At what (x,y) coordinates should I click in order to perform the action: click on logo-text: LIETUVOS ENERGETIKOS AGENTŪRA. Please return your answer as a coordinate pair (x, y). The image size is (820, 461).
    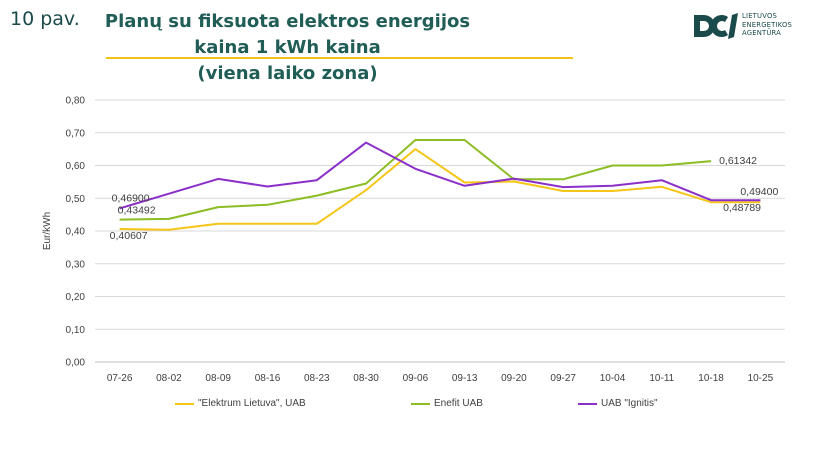
    Looking at the image, I should click on (767, 25).